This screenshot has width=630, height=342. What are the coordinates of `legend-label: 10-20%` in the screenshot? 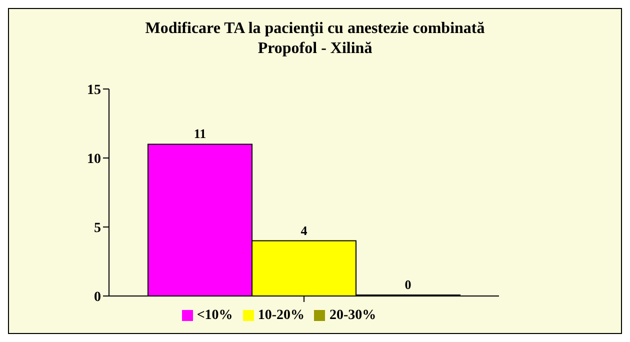 It's located at (281, 315).